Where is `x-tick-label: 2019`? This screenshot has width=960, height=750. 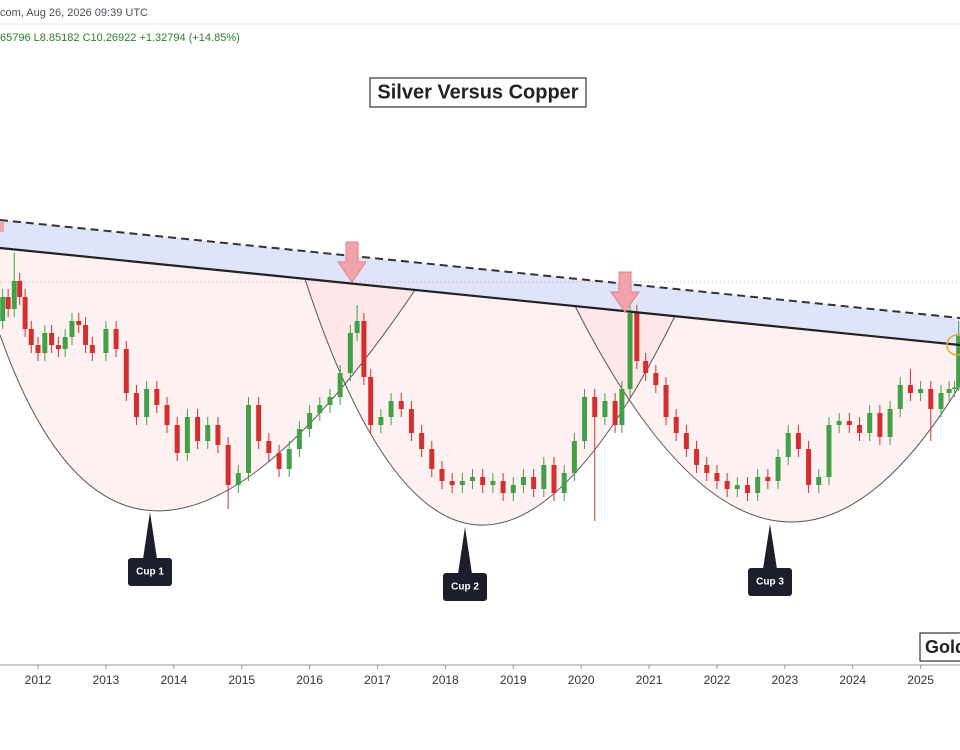
x-tick-label: 2019 is located at coordinates (513, 680).